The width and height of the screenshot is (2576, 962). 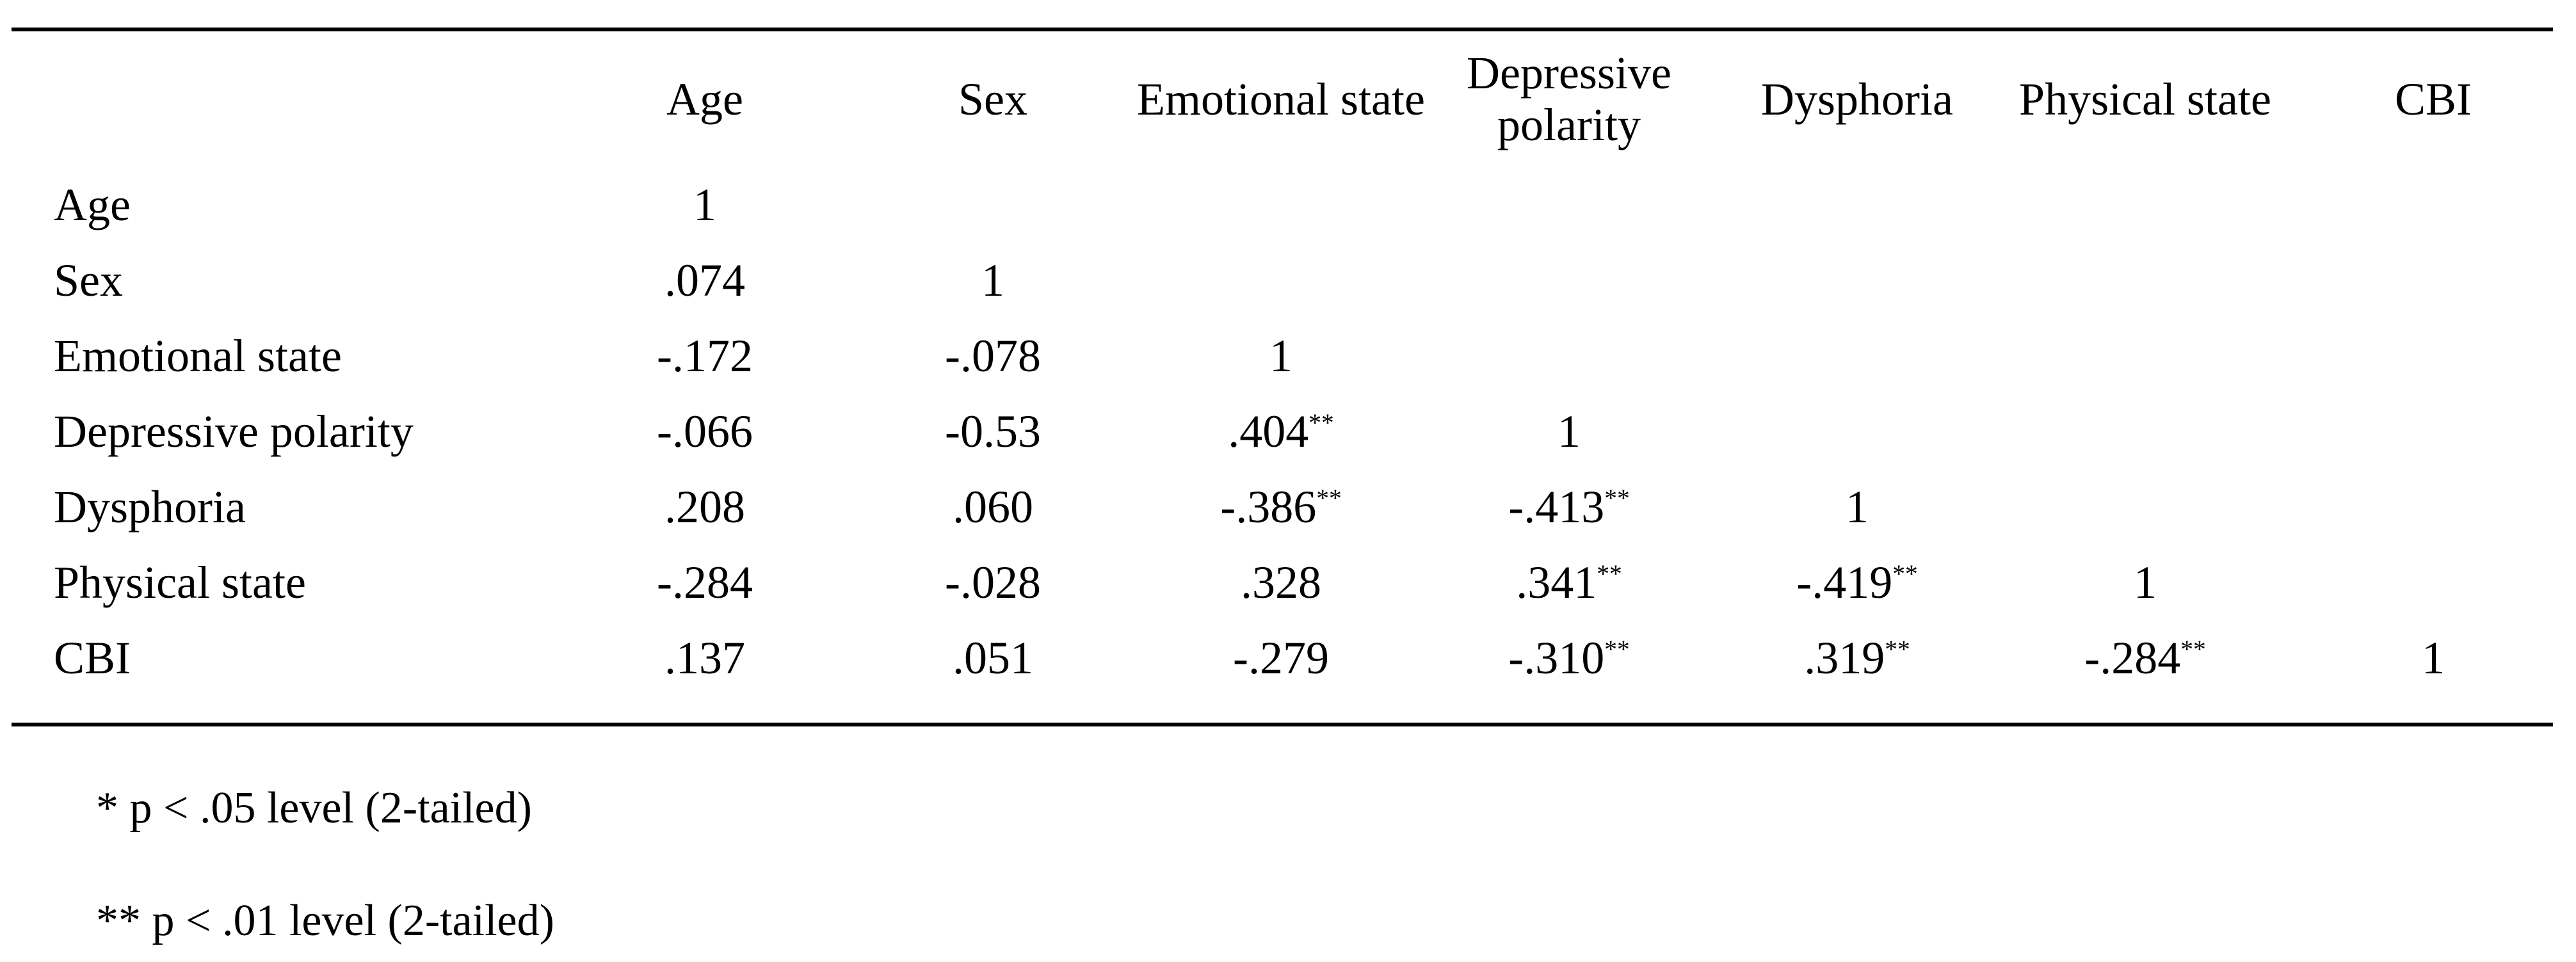 What do you see at coordinates (1281, 431) in the screenshot?
I see `table-cell: .404**` at bounding box center [1281, 431].